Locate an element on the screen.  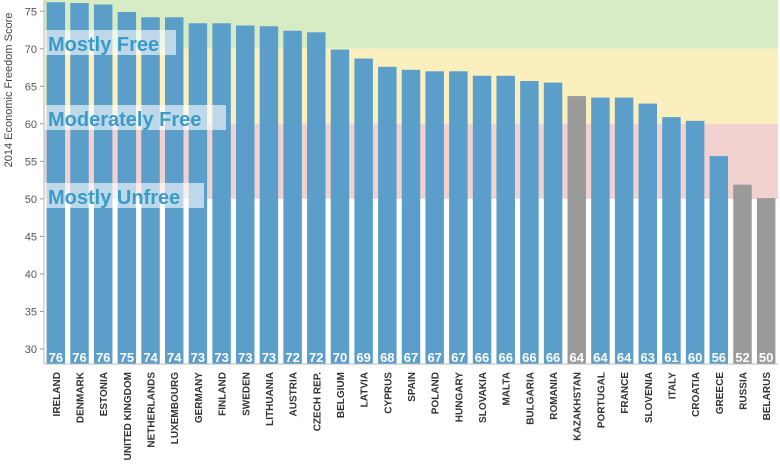
category-label-0: IRELAND is located at coordinates (57, 394).